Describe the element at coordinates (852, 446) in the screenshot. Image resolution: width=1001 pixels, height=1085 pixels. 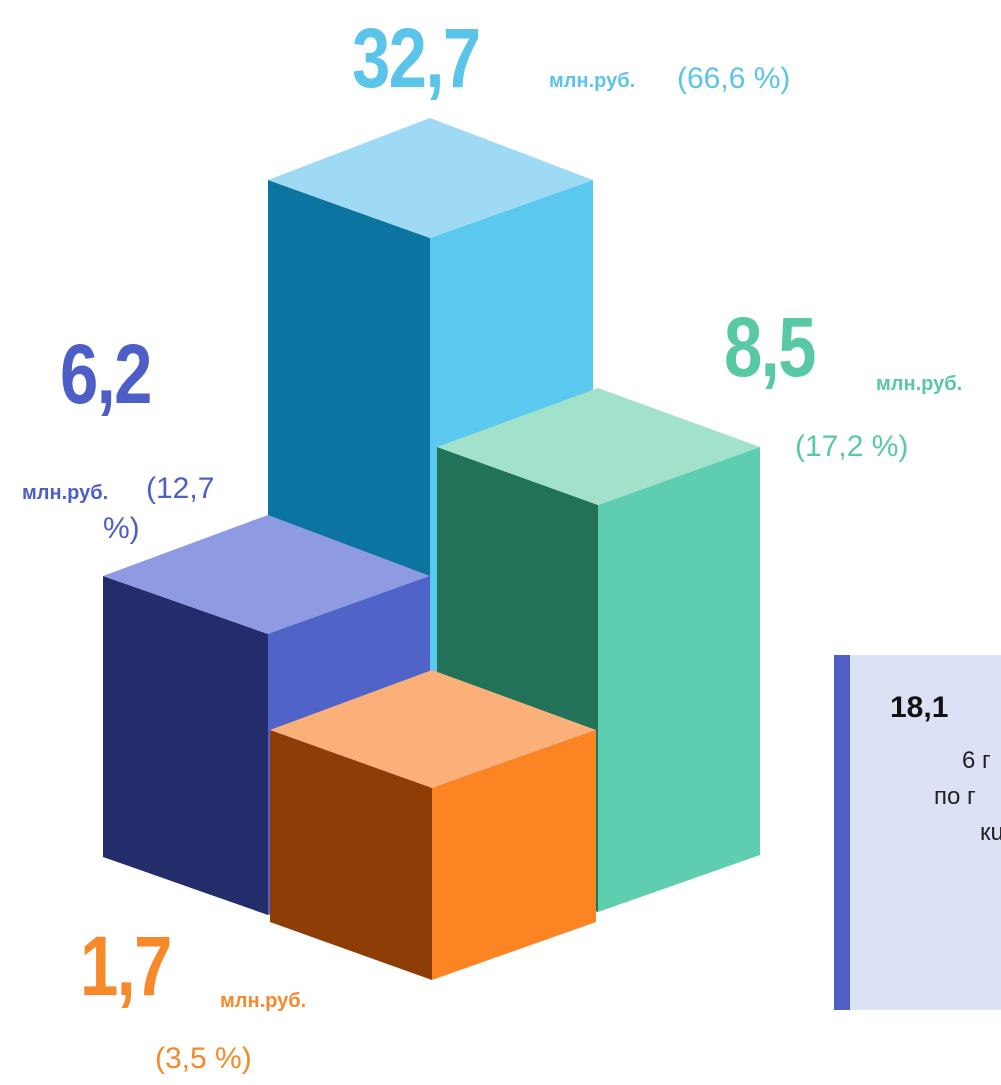
I see `pct-label-8-5: (17,2 %)` at that location.